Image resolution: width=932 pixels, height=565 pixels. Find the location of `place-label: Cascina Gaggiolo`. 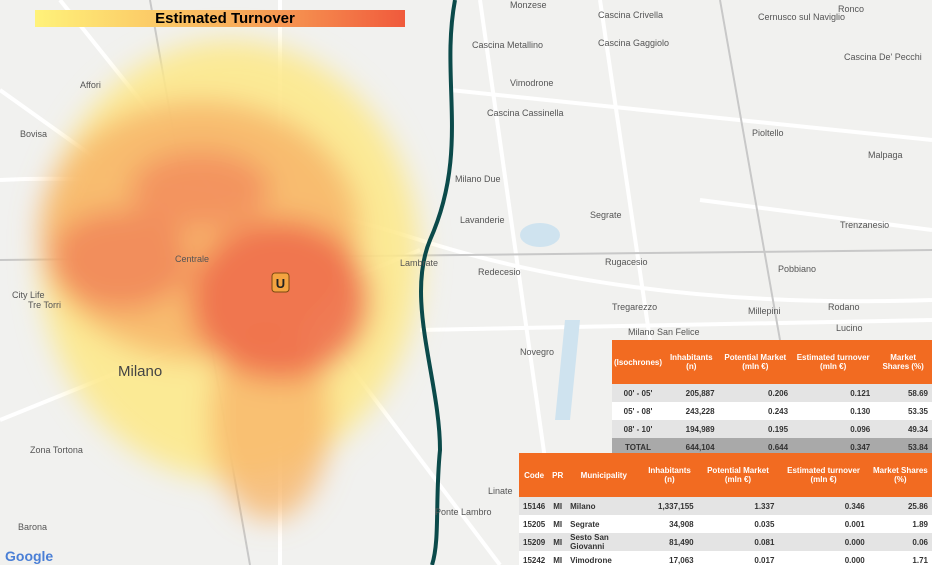

place-label: Cascina Gaggiolo is located at coordinates (633, 43).